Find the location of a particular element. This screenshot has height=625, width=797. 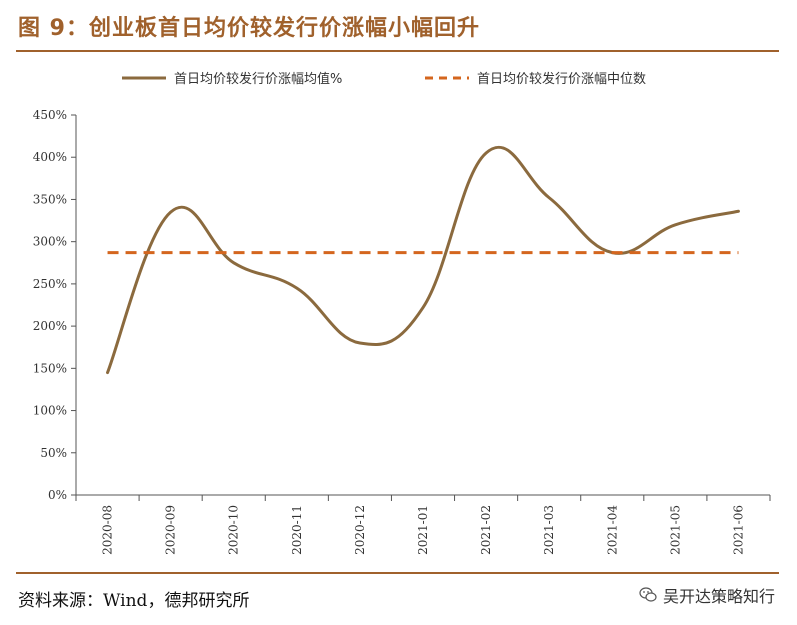

footer-divider is located at coordinates (397, 573).